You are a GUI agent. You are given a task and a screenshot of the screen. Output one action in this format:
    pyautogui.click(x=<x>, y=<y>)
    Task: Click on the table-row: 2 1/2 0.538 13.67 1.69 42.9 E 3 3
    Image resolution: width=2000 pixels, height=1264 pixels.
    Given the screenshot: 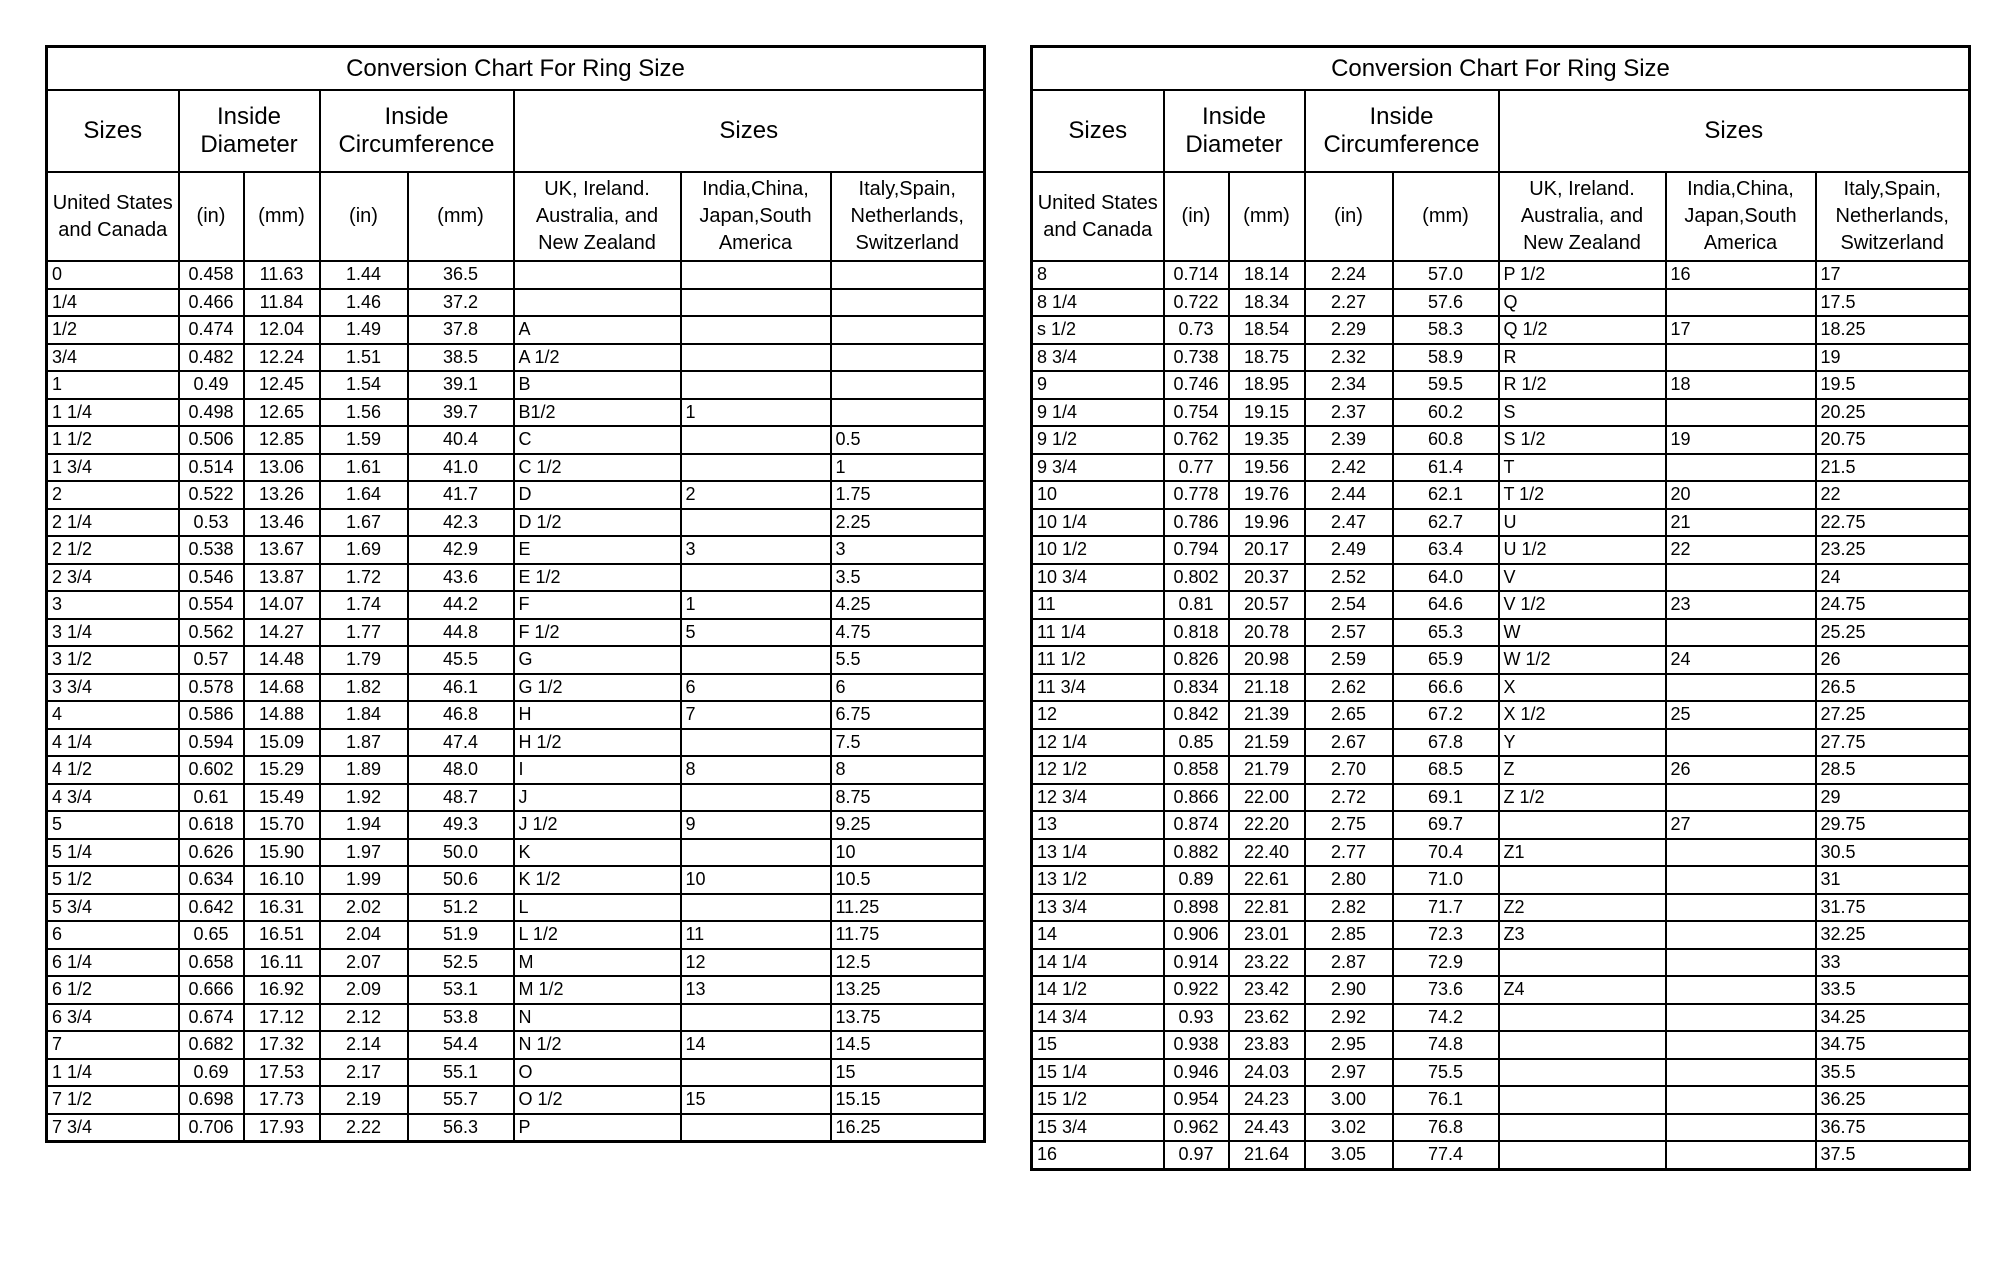 What is the action you would take?
    pyautogui.click(x=515, y=550)
    